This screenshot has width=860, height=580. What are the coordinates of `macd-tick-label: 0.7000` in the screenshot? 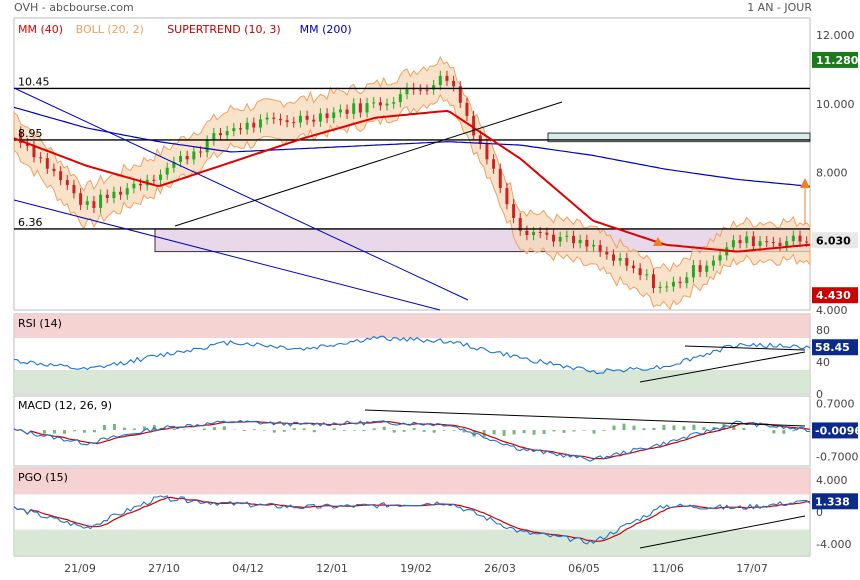 It's located at (835, 404).